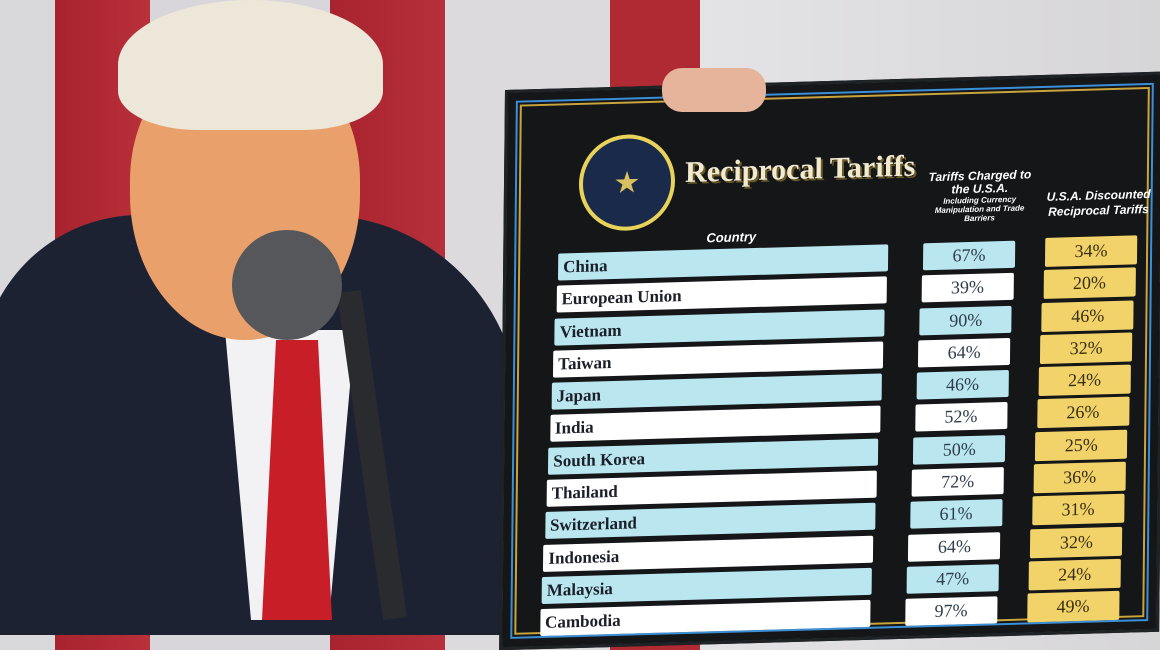 This screenshot has height=650, width=1160. What do you see at coordinates (1073, 607) in the screenshot?
I see `cell-discounted: 49%` at bounding box center [1073, 607].